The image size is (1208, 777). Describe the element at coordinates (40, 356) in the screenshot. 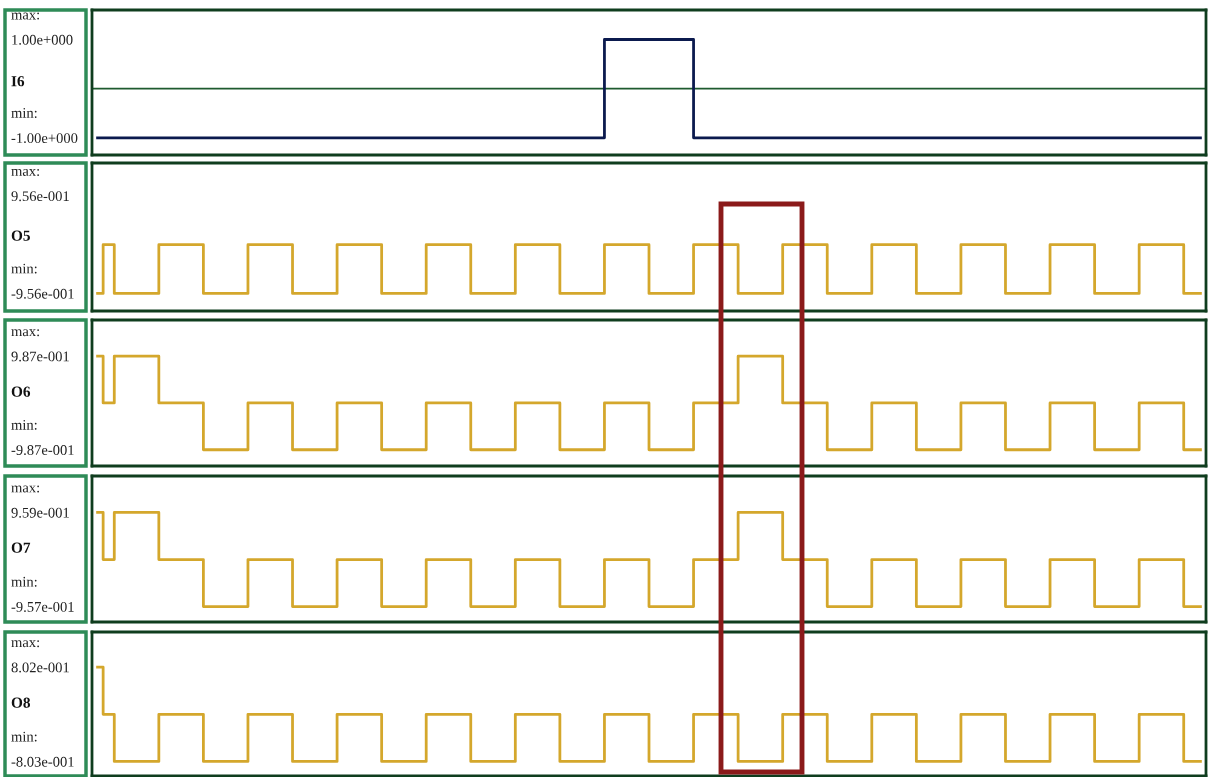

I see `y-tick-label: 9.87e-001` at that location.